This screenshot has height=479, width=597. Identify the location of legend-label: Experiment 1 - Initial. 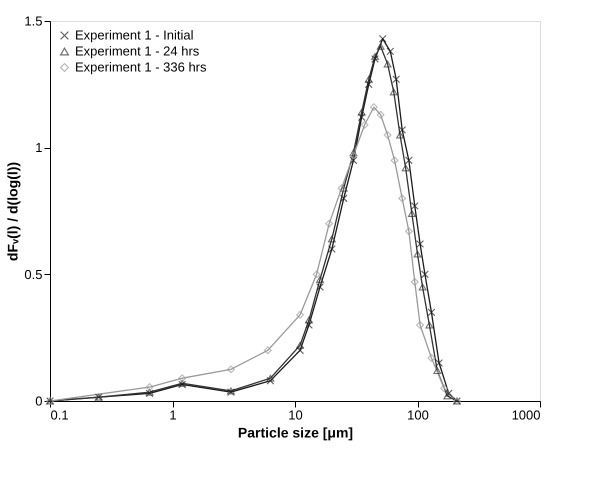
(134, 35).